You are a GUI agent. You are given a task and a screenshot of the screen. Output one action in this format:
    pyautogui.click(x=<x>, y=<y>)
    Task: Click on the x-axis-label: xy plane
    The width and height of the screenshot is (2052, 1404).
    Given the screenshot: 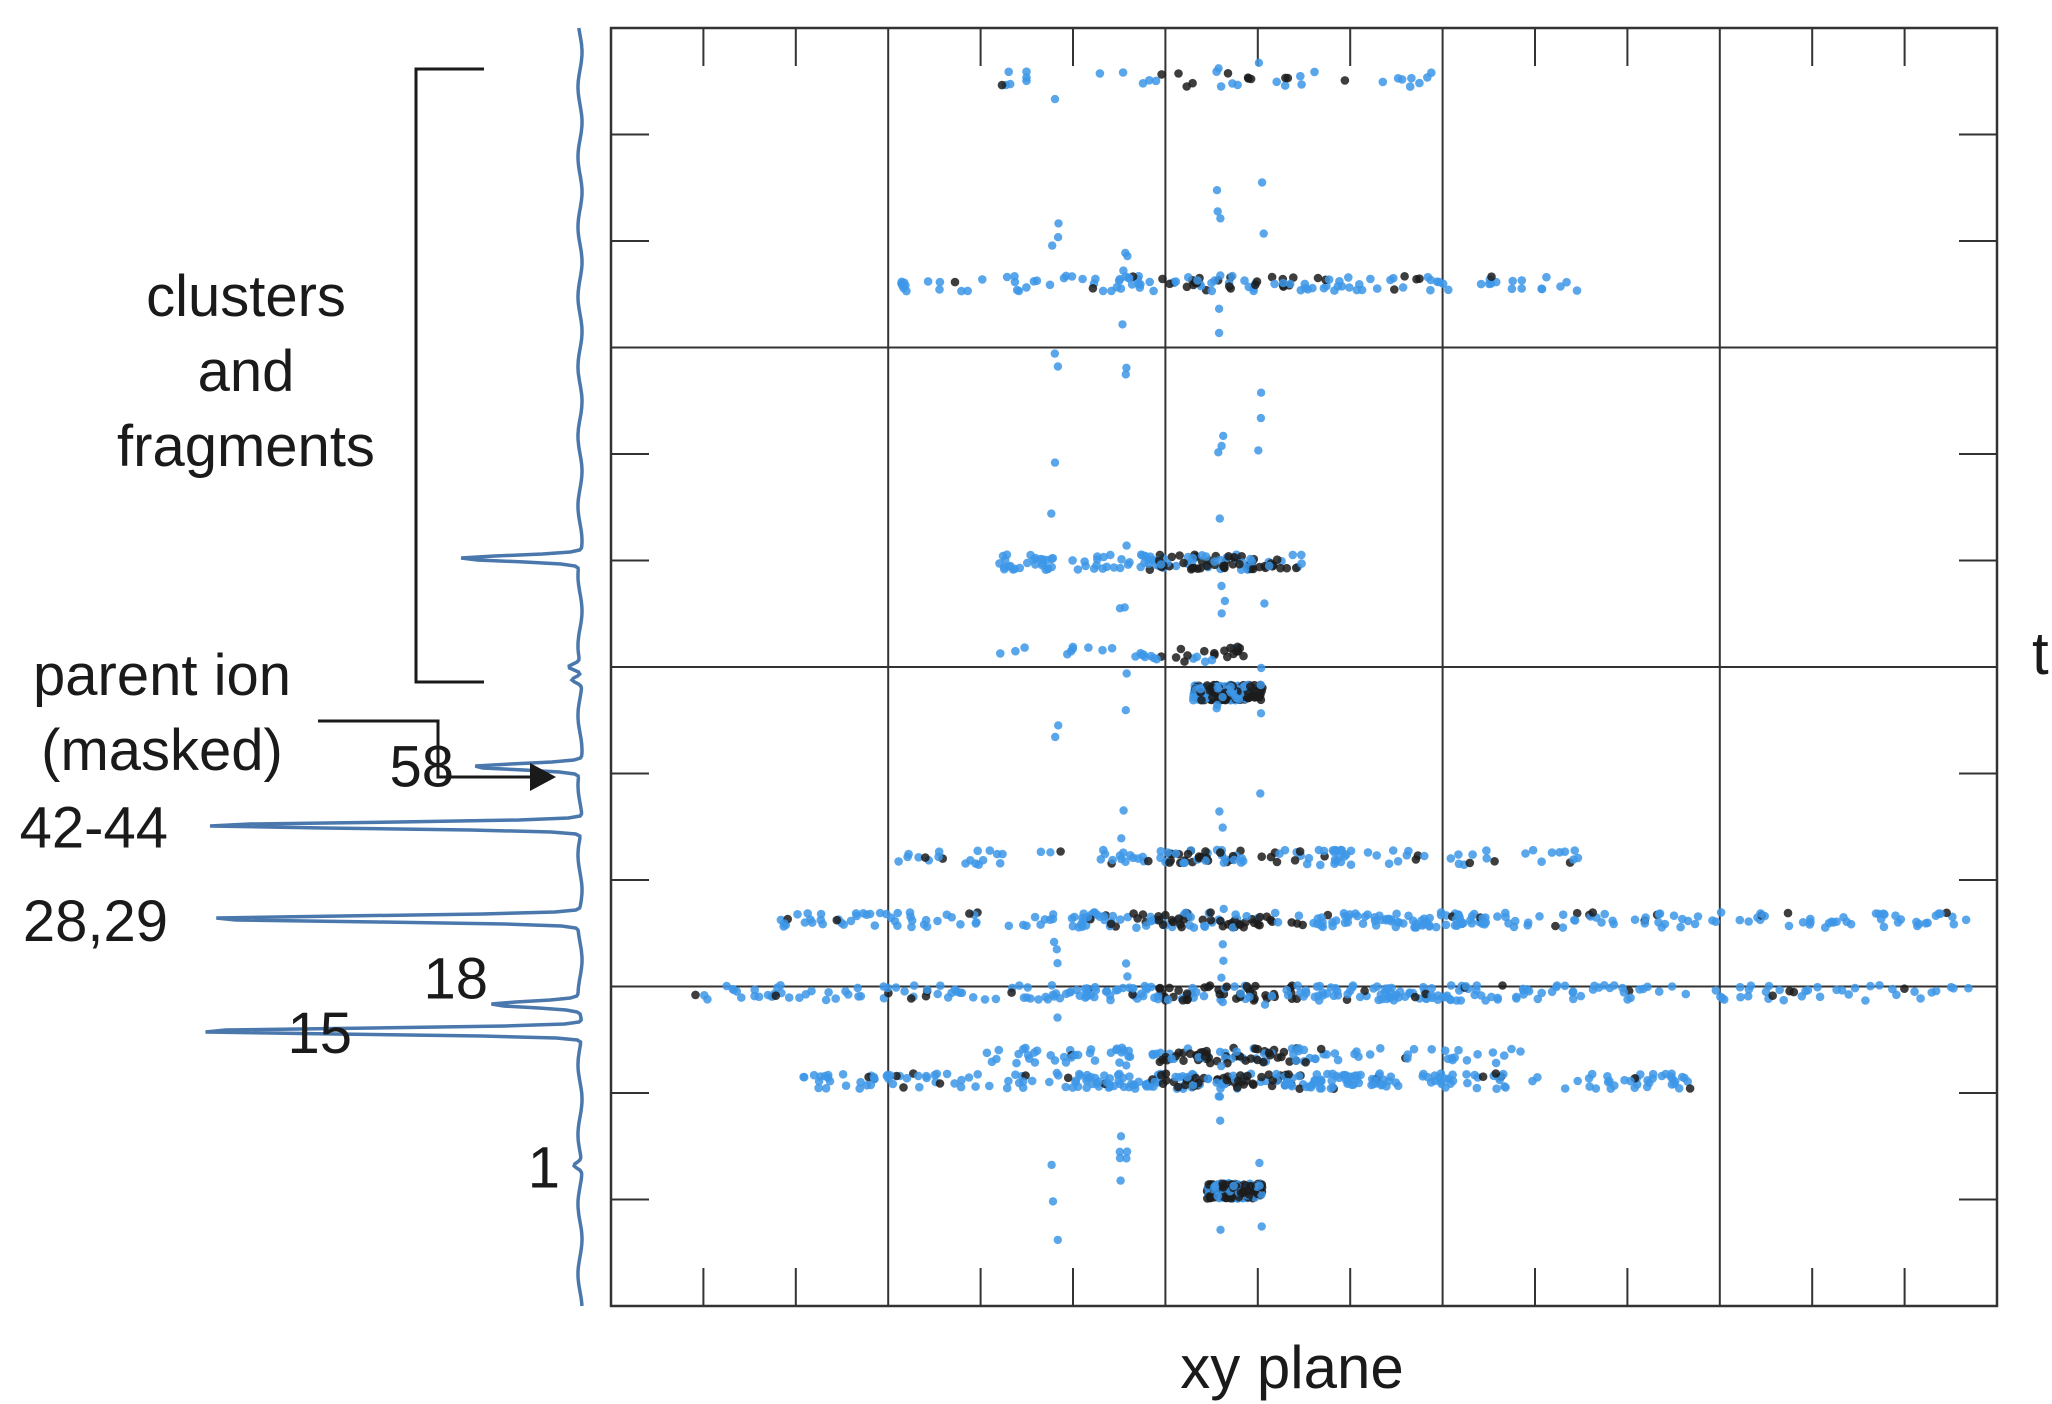 What is the action you would take?
    pyautogui.click(x=1291, y=1367)
    